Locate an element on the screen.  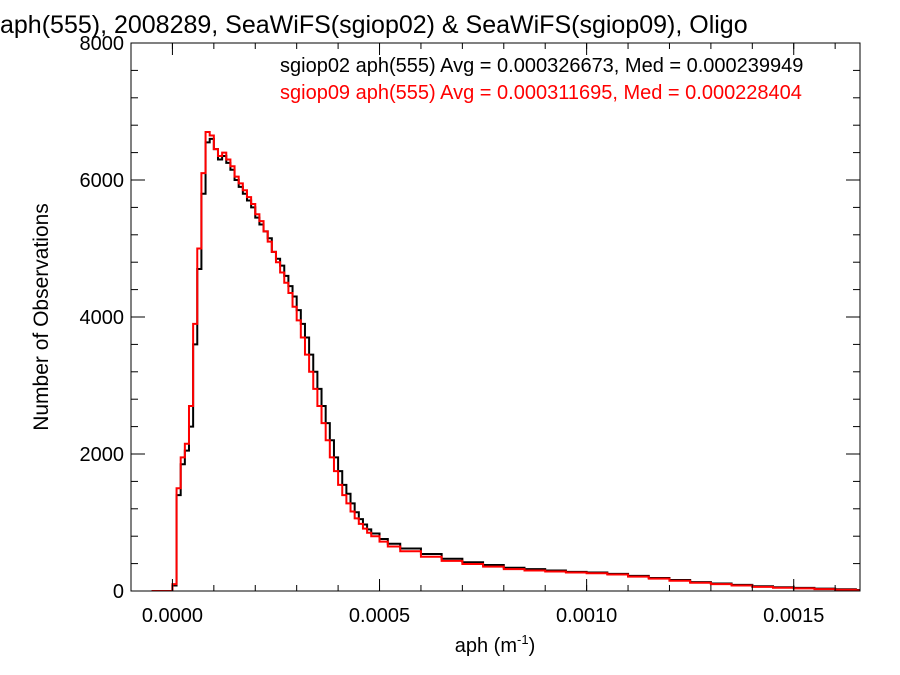
y-tick-label: 4000 is located at coordinates (102, 318).